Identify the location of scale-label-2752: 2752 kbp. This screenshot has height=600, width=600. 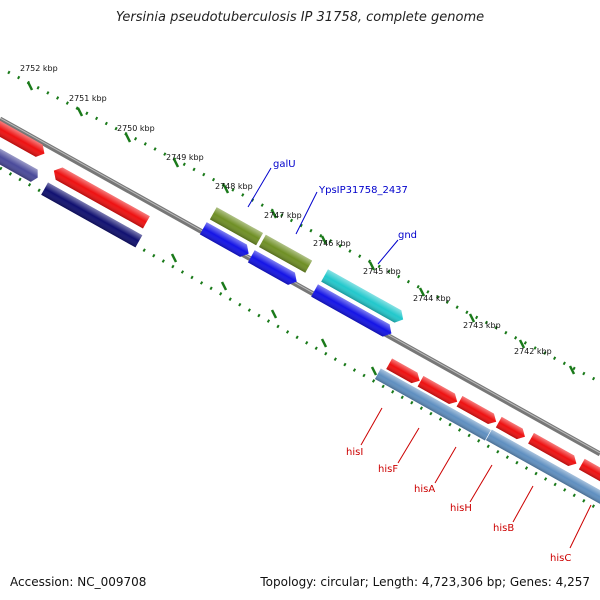
(39, 68).